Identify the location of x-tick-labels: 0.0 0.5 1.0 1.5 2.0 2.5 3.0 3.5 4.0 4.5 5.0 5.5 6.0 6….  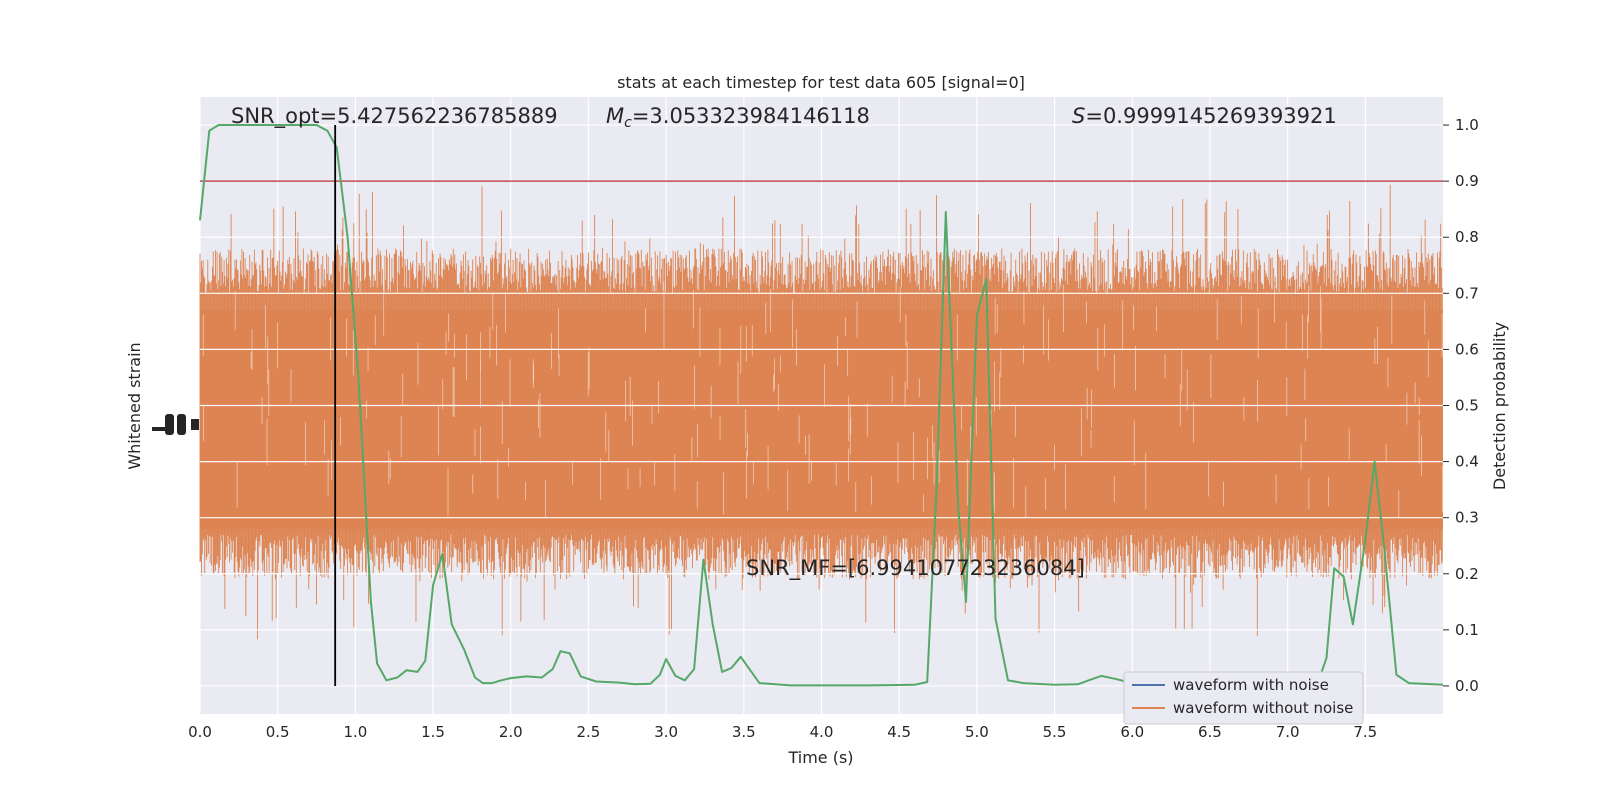
(782, 732).